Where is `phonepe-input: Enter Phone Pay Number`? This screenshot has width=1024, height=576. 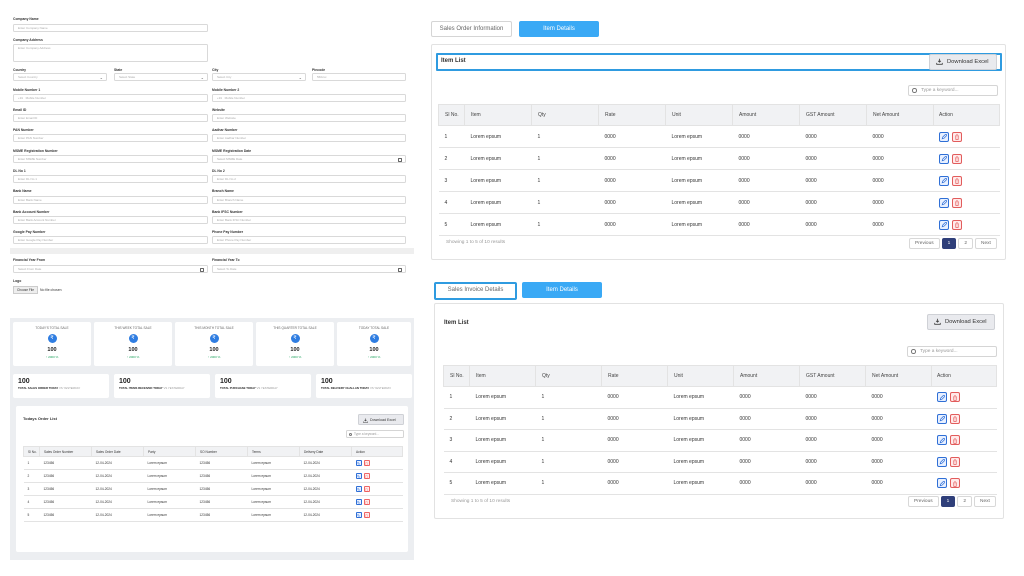
phonepe-input: Enter Phone Pay Number is located at coordinates (309, 240).